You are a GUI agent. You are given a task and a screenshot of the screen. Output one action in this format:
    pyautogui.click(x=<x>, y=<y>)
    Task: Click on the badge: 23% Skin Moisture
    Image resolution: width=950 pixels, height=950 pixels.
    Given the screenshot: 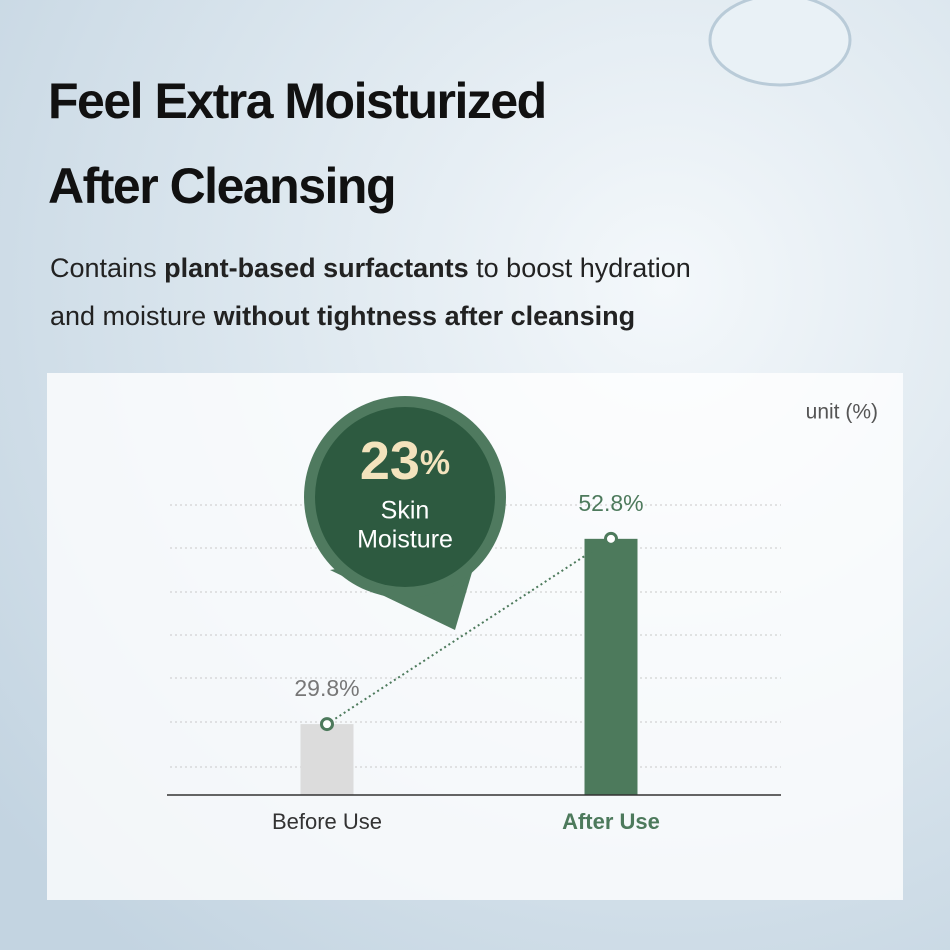 What is the action you would take?
    pyautogui.click(x=405, y=513)
    